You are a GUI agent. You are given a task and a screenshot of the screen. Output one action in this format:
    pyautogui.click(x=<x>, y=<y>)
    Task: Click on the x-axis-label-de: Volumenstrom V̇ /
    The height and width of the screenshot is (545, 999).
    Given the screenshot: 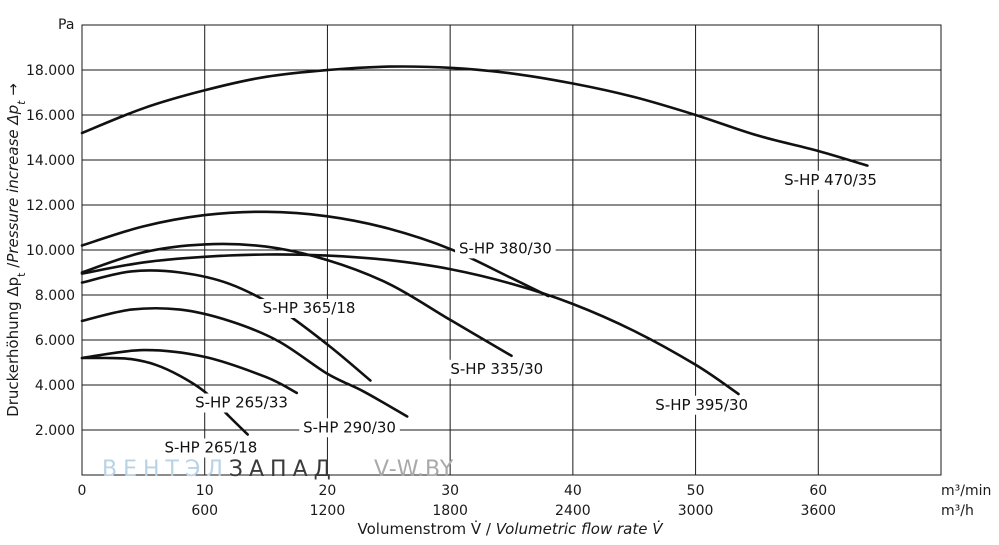 What is the action you would take?
    pyautogui.click(x=427, y=528)
    